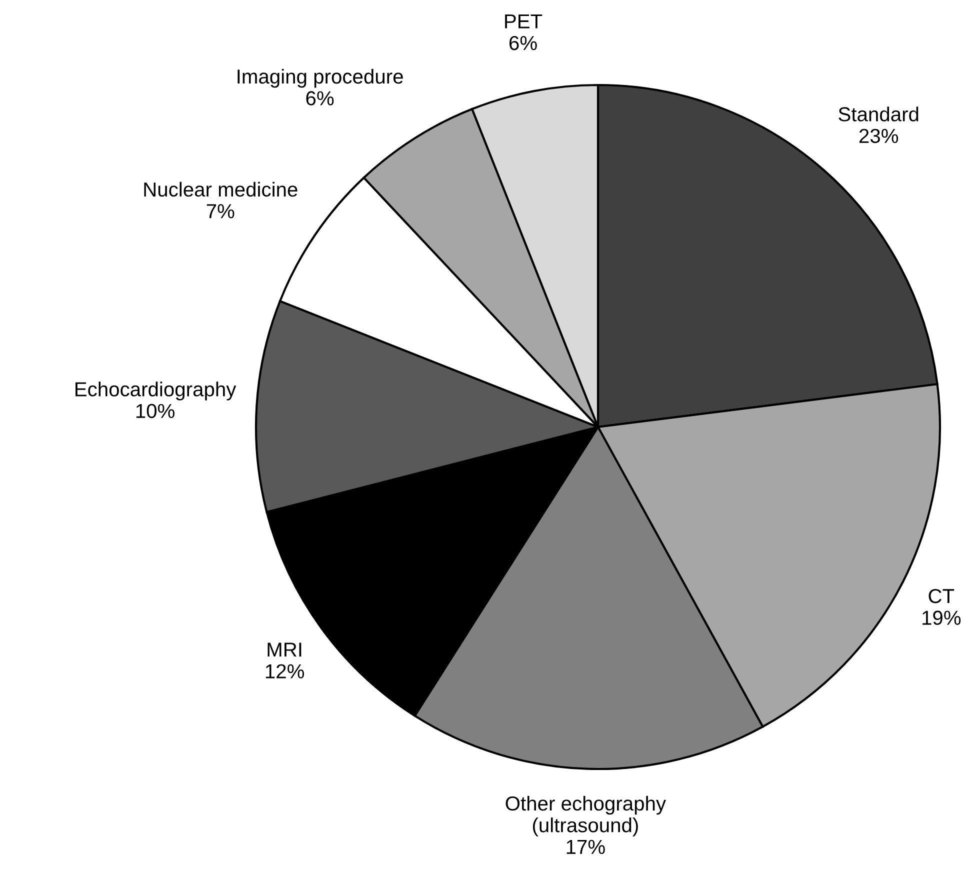  Describe the element at coordinates (285, 671) in the screenshot. I see `data-label: 12%` at that location.